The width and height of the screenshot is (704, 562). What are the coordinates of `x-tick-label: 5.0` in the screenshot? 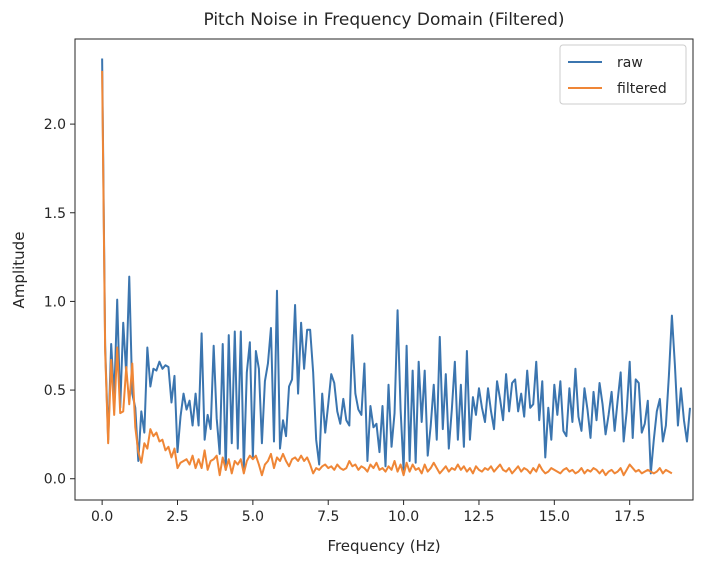 It's located at (253, 517).